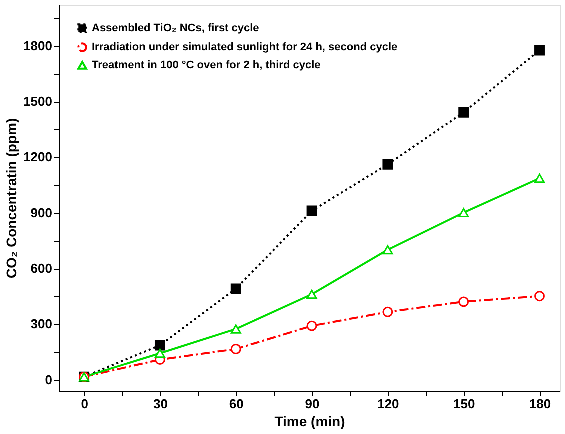  I want to click on x-tick-label: 120, so click(389, 404).